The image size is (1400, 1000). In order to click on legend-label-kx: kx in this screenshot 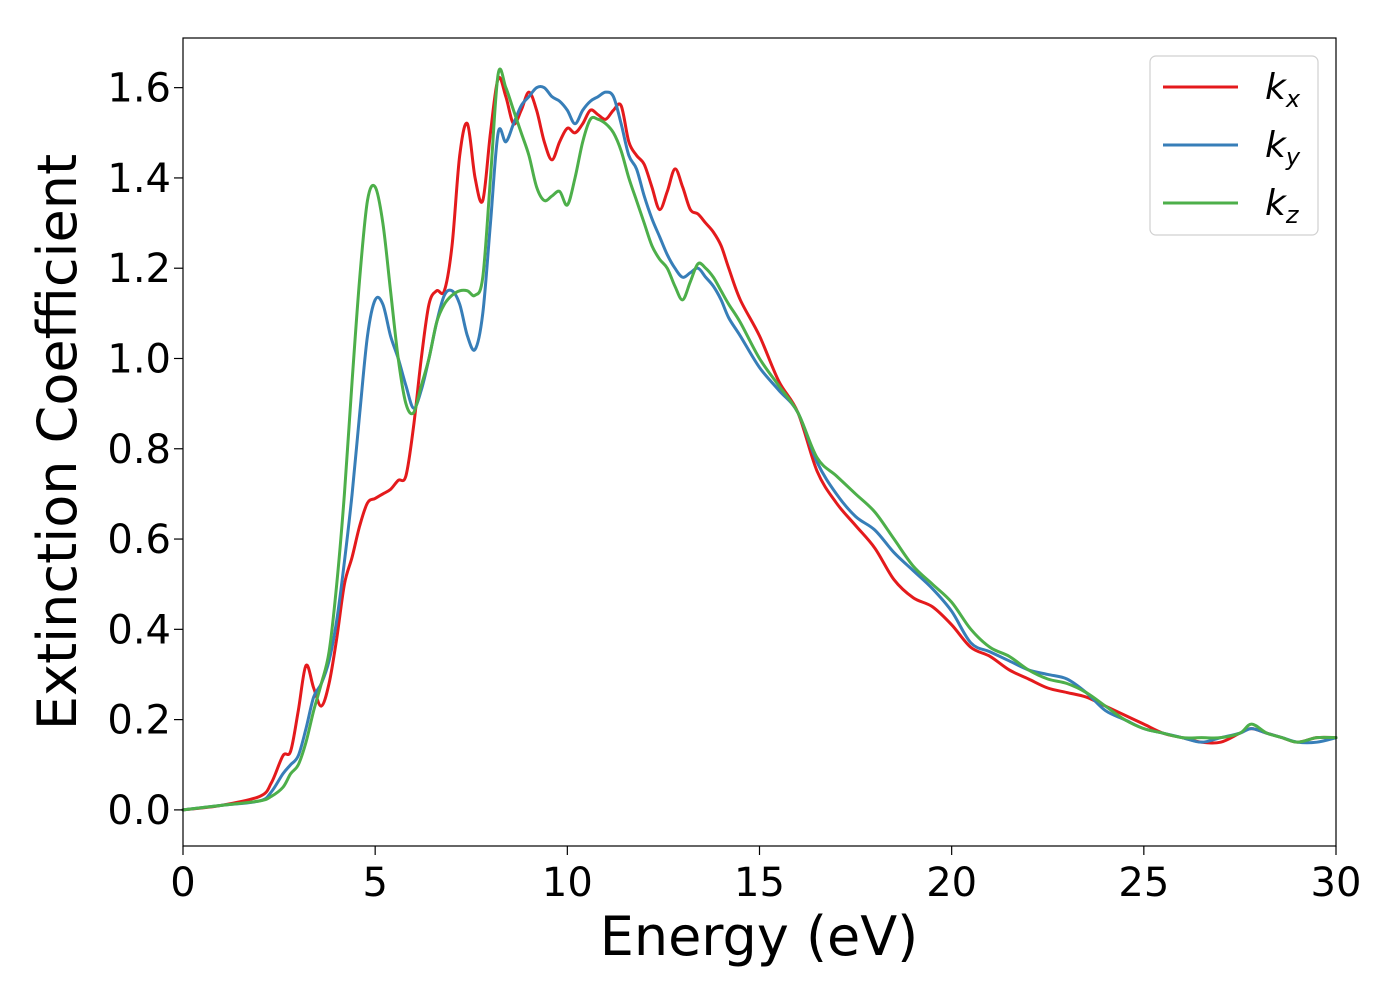, I will do `click(1283, 90)`.